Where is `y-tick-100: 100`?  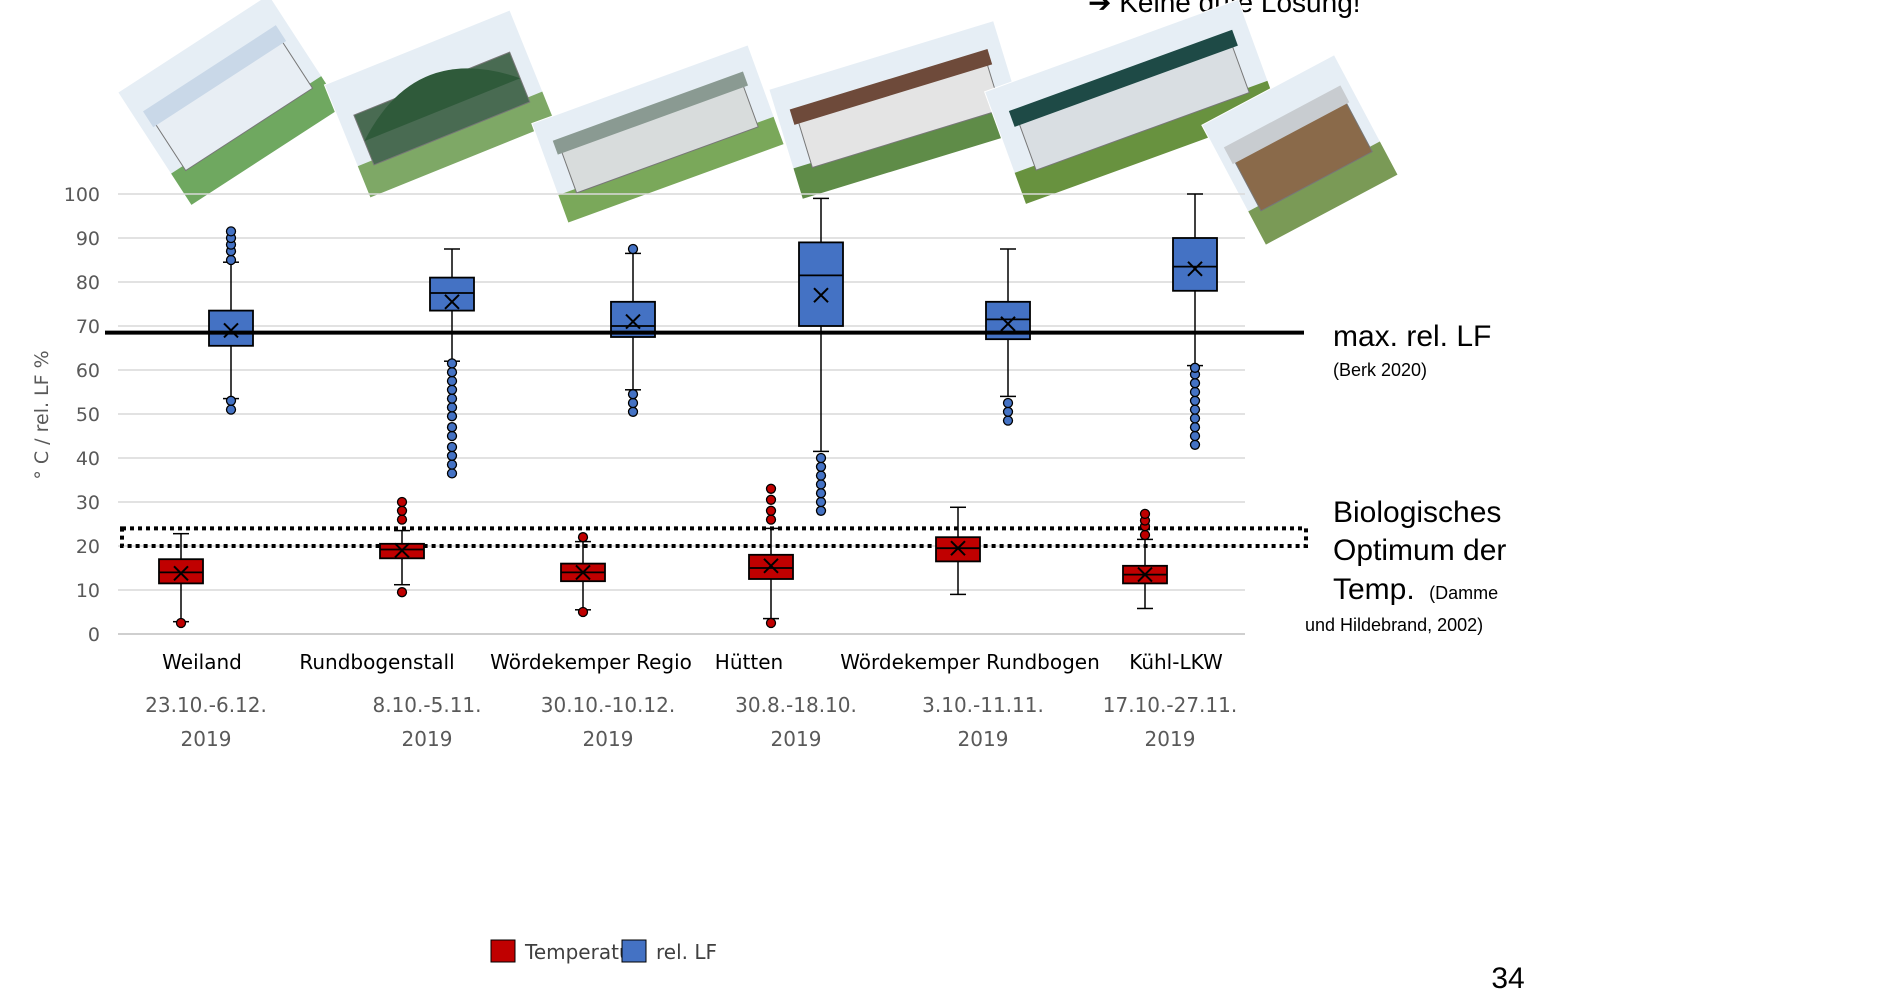
y-tick-100: 100 is located at coordinates (82, 195).